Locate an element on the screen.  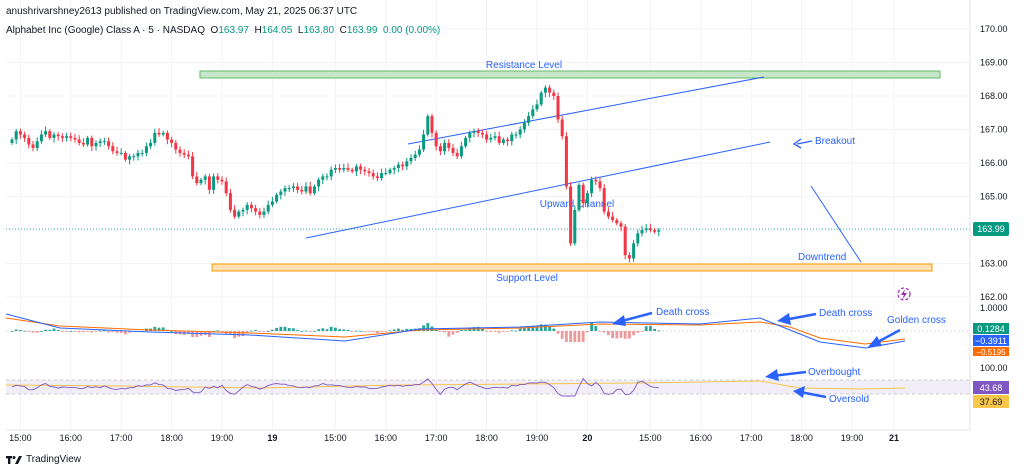
price-axis-tick: 163.00 is located at coordinates (994, 264).